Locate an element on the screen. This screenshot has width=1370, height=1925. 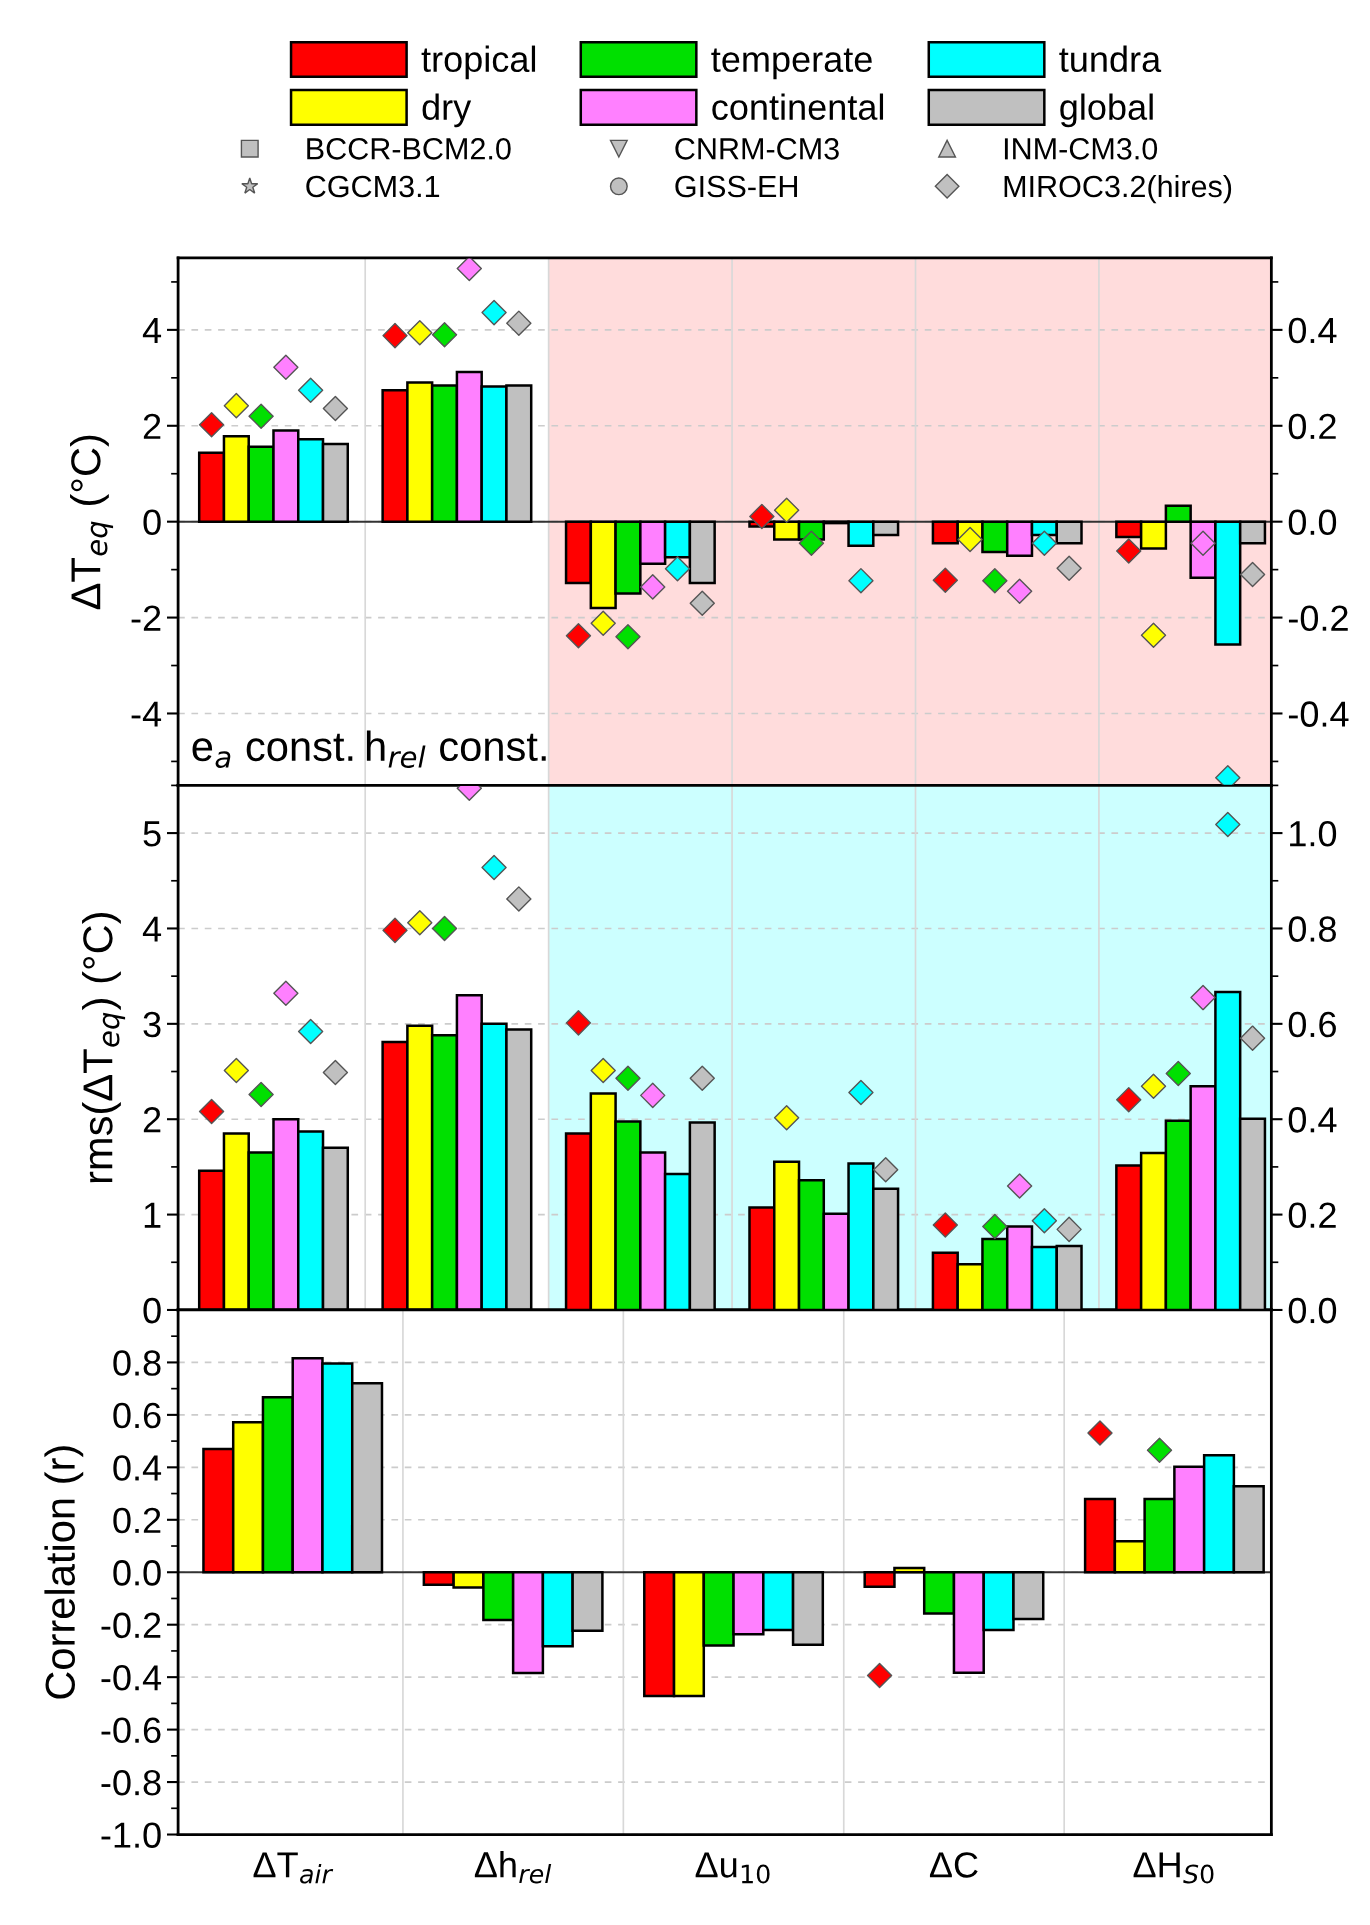
x-tick-label: Δu$_{10}$ is located at coordinates (732, 1868).